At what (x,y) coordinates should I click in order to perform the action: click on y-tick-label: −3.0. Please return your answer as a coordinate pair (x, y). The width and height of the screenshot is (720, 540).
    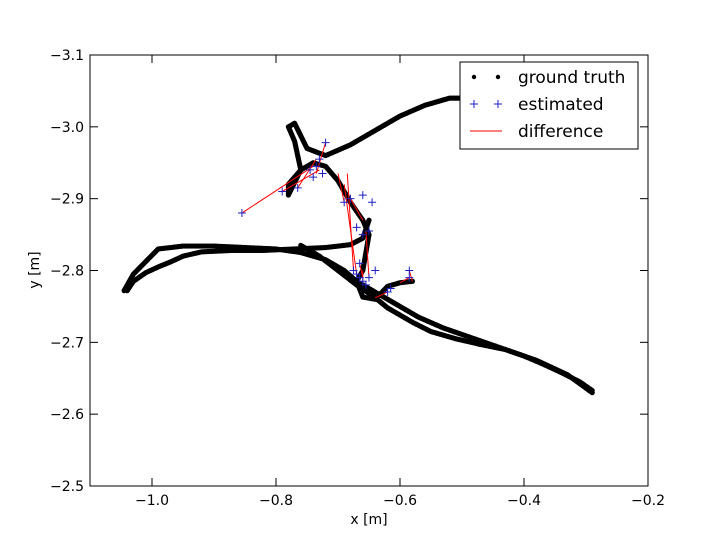
    Looking at the image, I should click on (67, 128).